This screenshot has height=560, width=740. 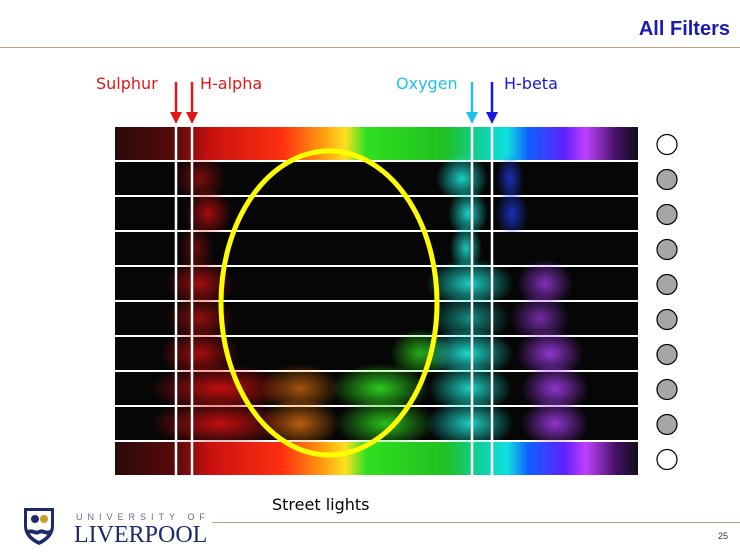 What do you see at coordinates (370, 47) in the screenshot?
I see `title-divider` at bounding box center [370, 47].